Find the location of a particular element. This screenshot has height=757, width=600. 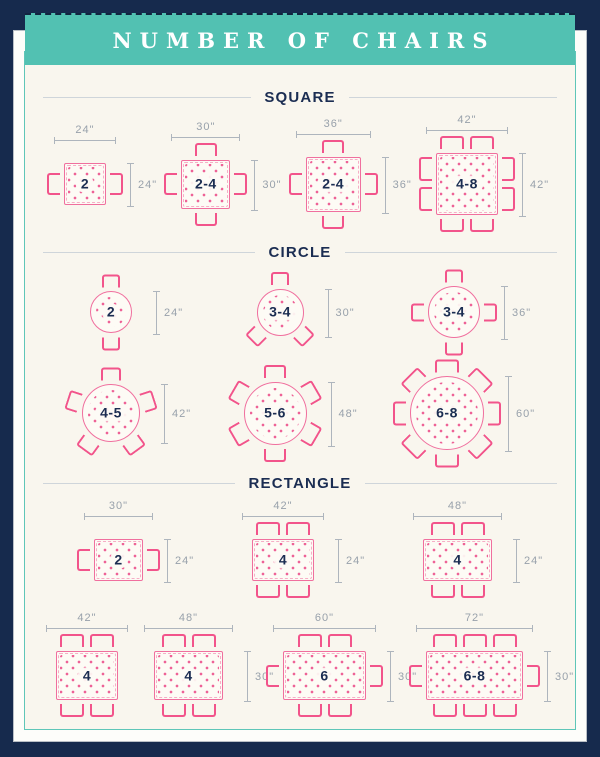

table-diagram: 36" 2-4 36" is located at coordinates (349, 173).